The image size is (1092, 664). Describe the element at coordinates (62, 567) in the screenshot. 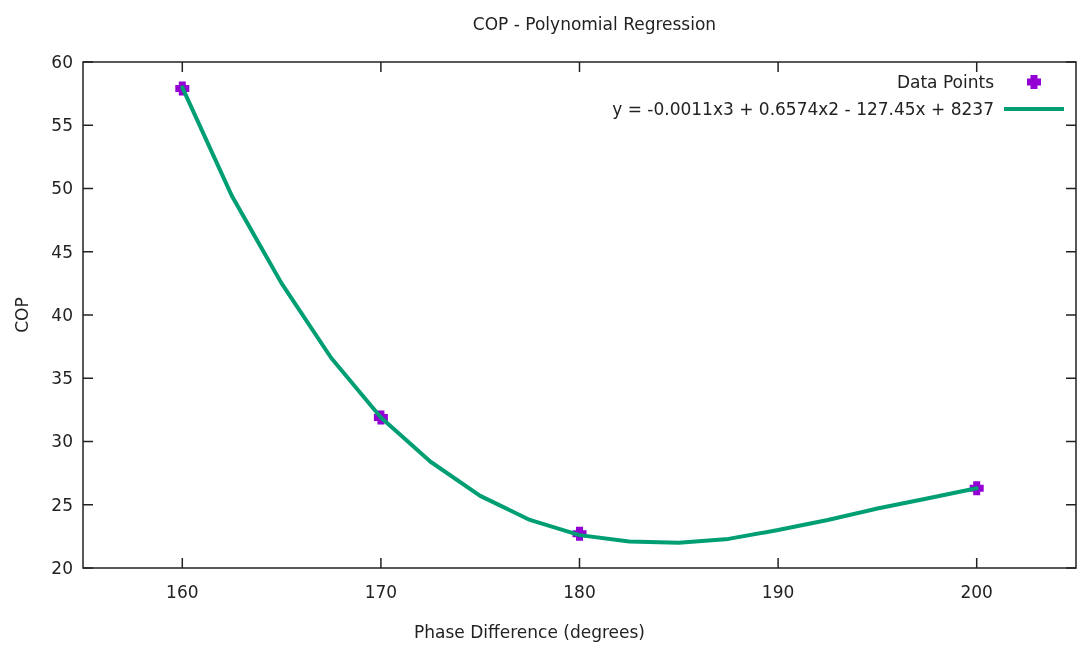

I see `y-tick-label: 20` at that location.